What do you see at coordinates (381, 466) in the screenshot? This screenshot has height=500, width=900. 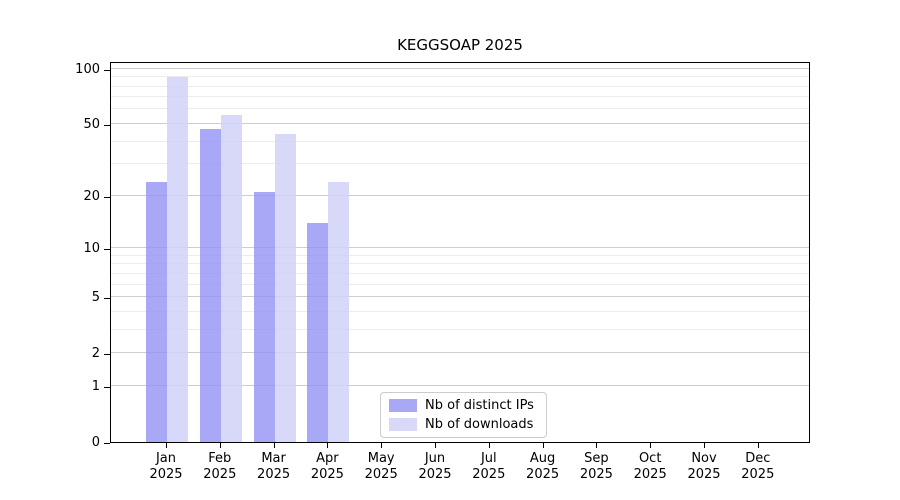 I see `x-tick-label-may: May 2025` at bounding box center [381, 466].